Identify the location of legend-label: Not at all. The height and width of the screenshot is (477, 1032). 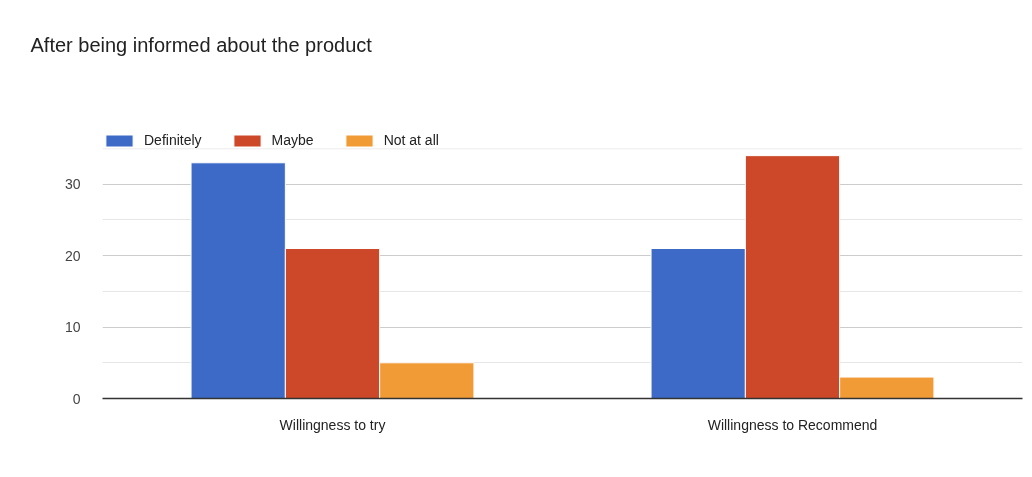
(411, 140).